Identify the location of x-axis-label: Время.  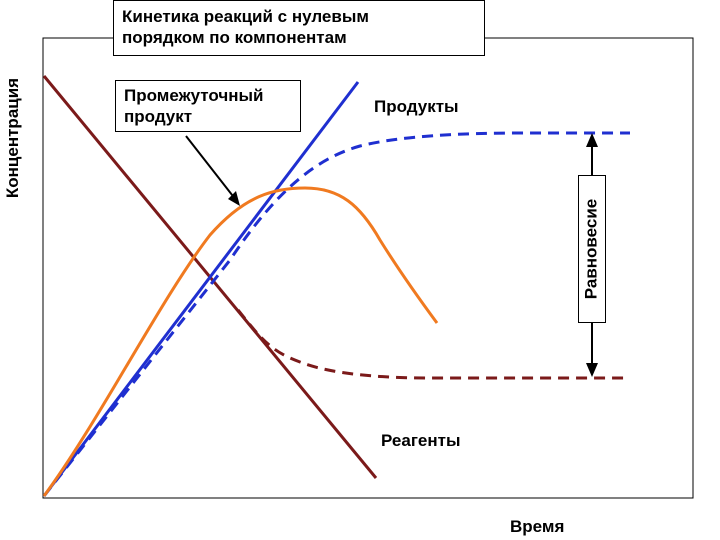
(537, 526).